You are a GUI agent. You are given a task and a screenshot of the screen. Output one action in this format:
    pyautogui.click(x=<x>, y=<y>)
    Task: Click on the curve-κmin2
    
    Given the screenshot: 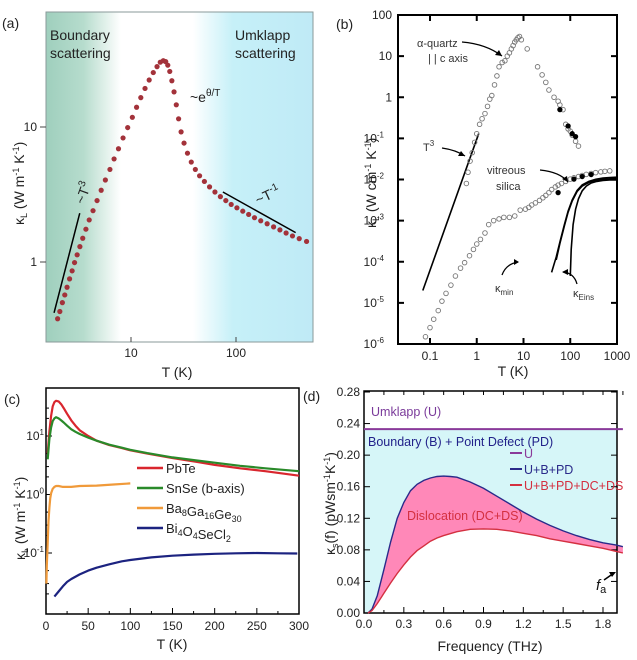 What is the action you would take?
    pyautogui.click(x=586, y=219)
    